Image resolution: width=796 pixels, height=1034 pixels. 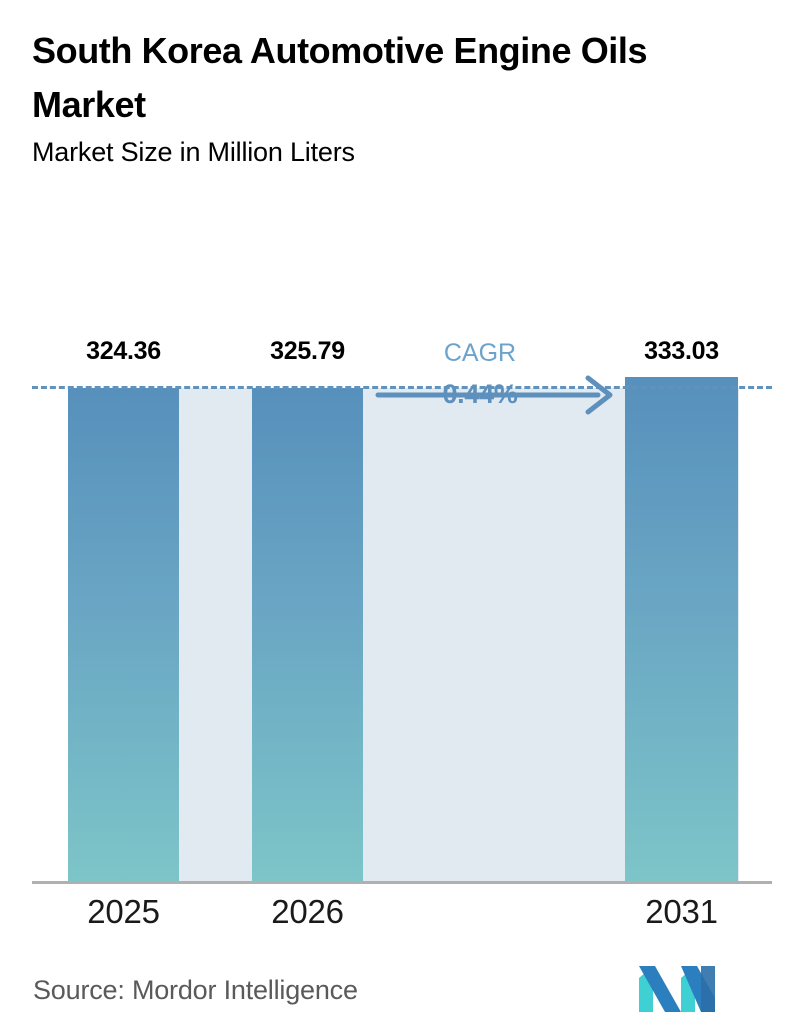 I want to click on bar-2025, so click(x=123, y=635).